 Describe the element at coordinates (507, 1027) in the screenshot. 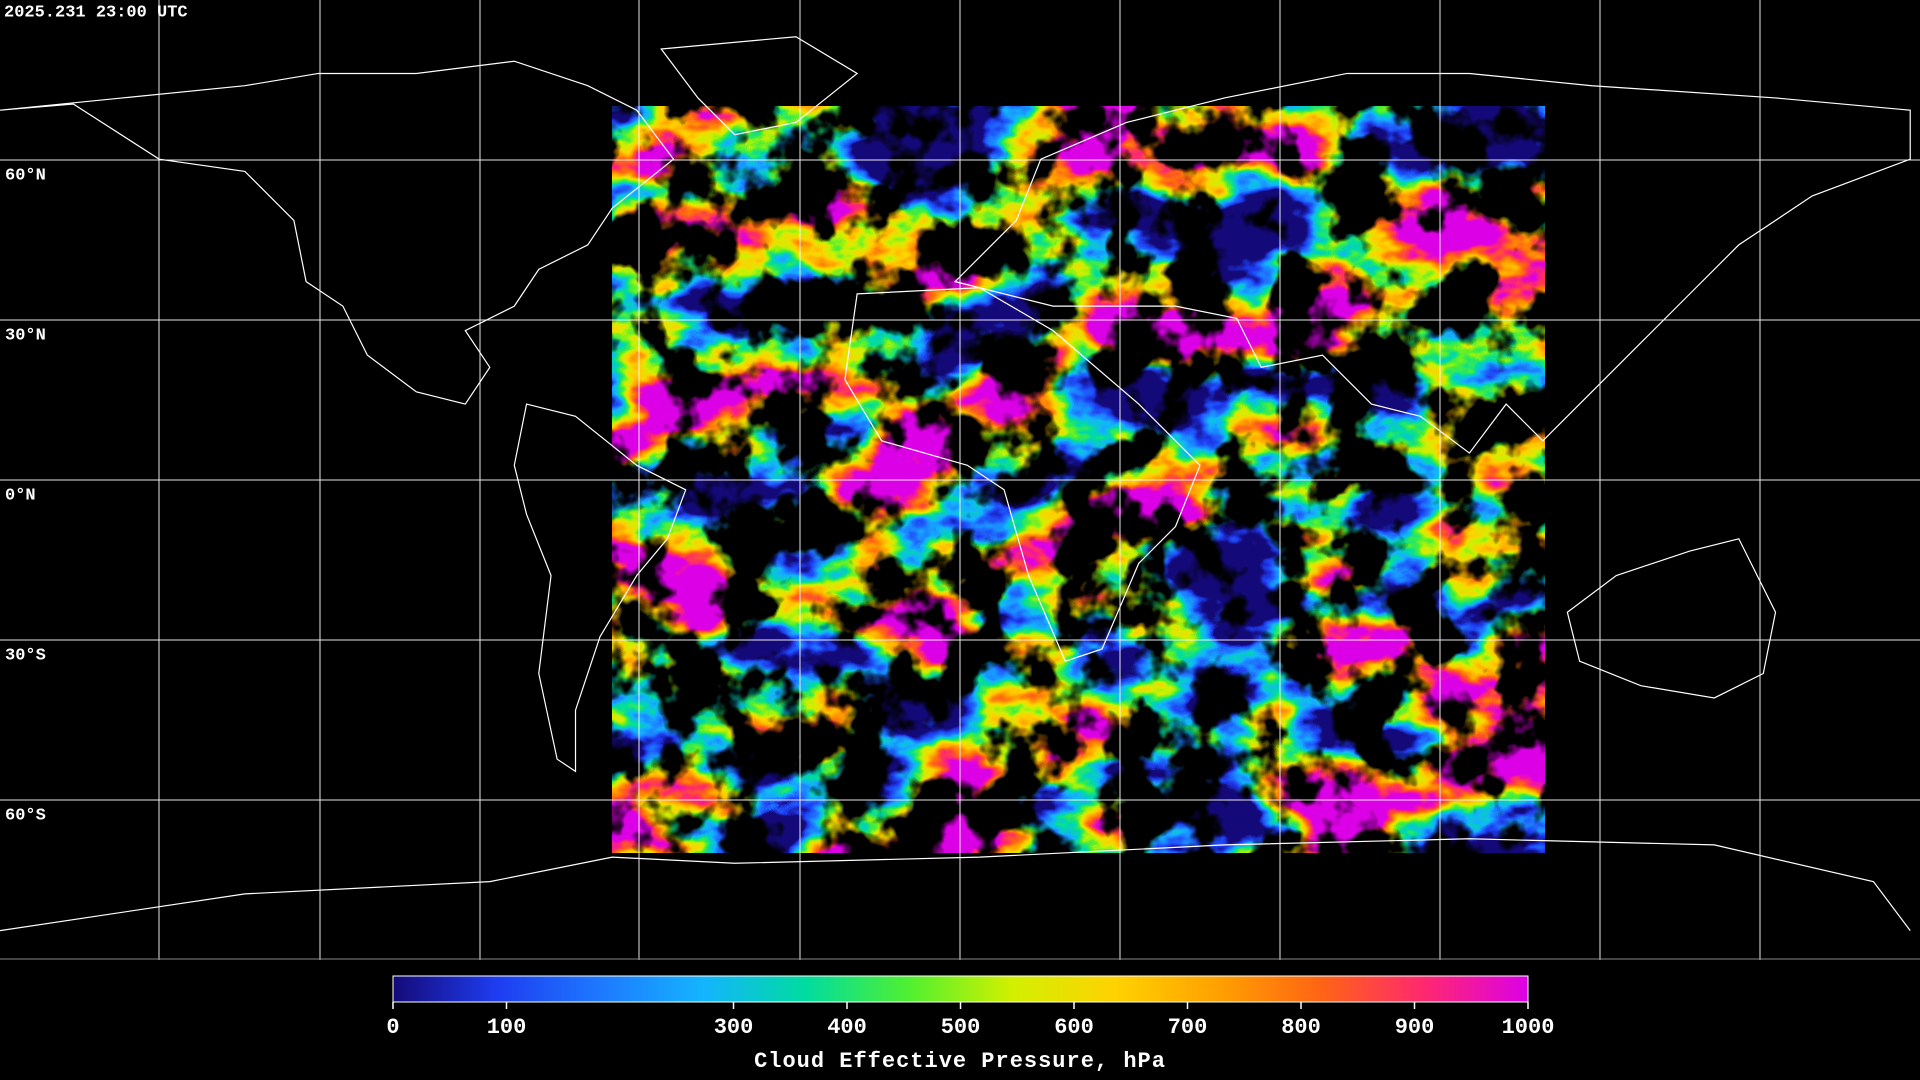

I see `colorbar-tick-label: 100` at that location.